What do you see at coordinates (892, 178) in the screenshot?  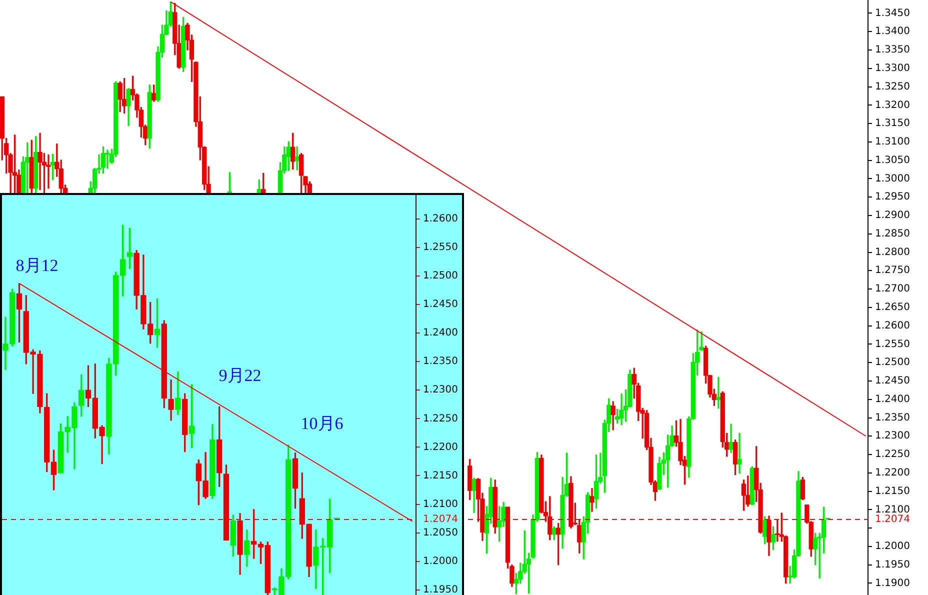 I see `y-tick-label: 1.3000` at bounding box center [892, 178].